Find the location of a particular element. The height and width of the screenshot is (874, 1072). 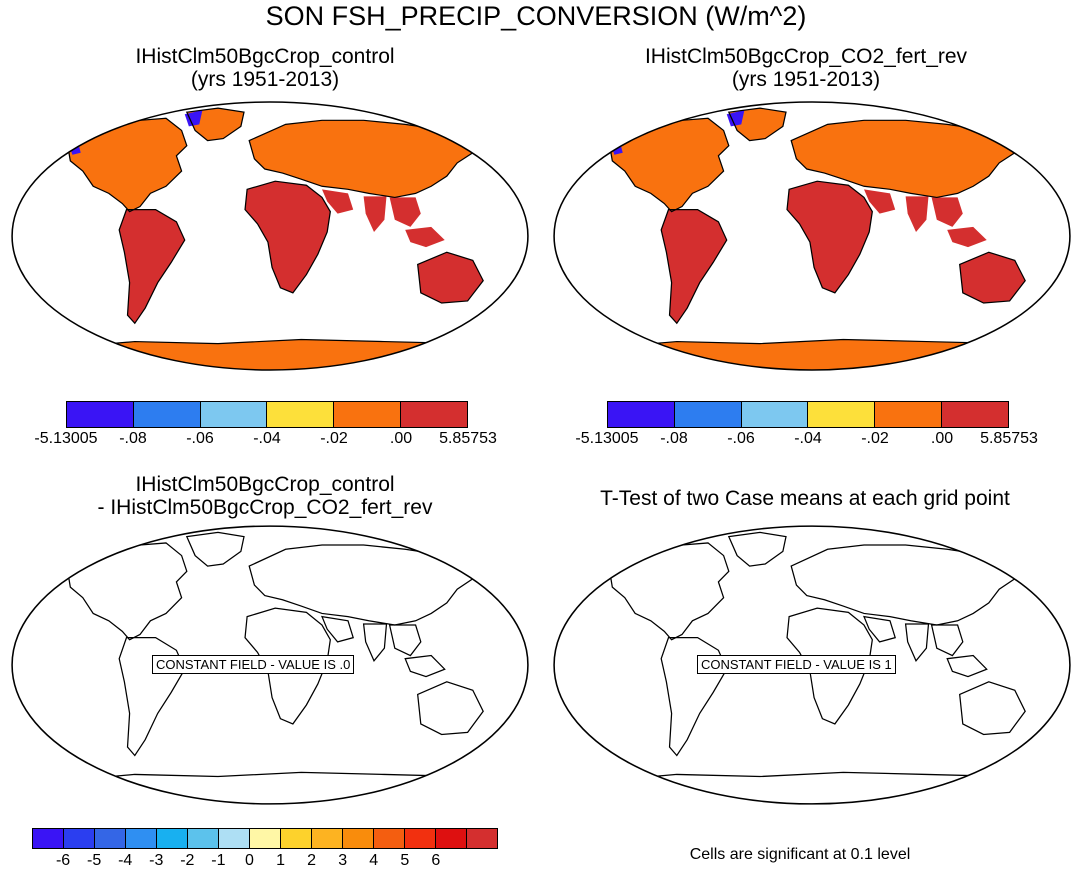

cbar-b-tick-label: 5.85753 is located at coordinates (1009, 438).